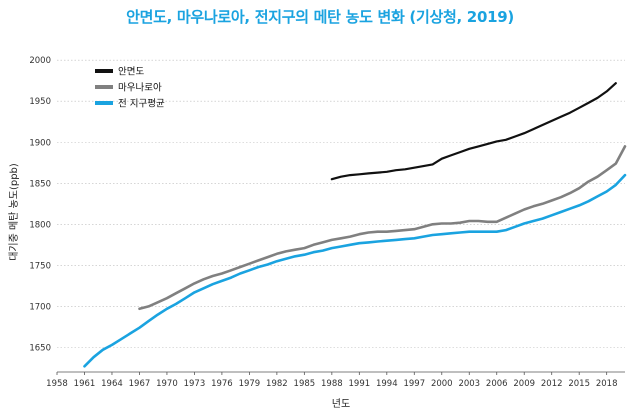  Describe the element at coordinates (140, 384) in the screenshot. I see `x-tick-label: 1967` at that location.